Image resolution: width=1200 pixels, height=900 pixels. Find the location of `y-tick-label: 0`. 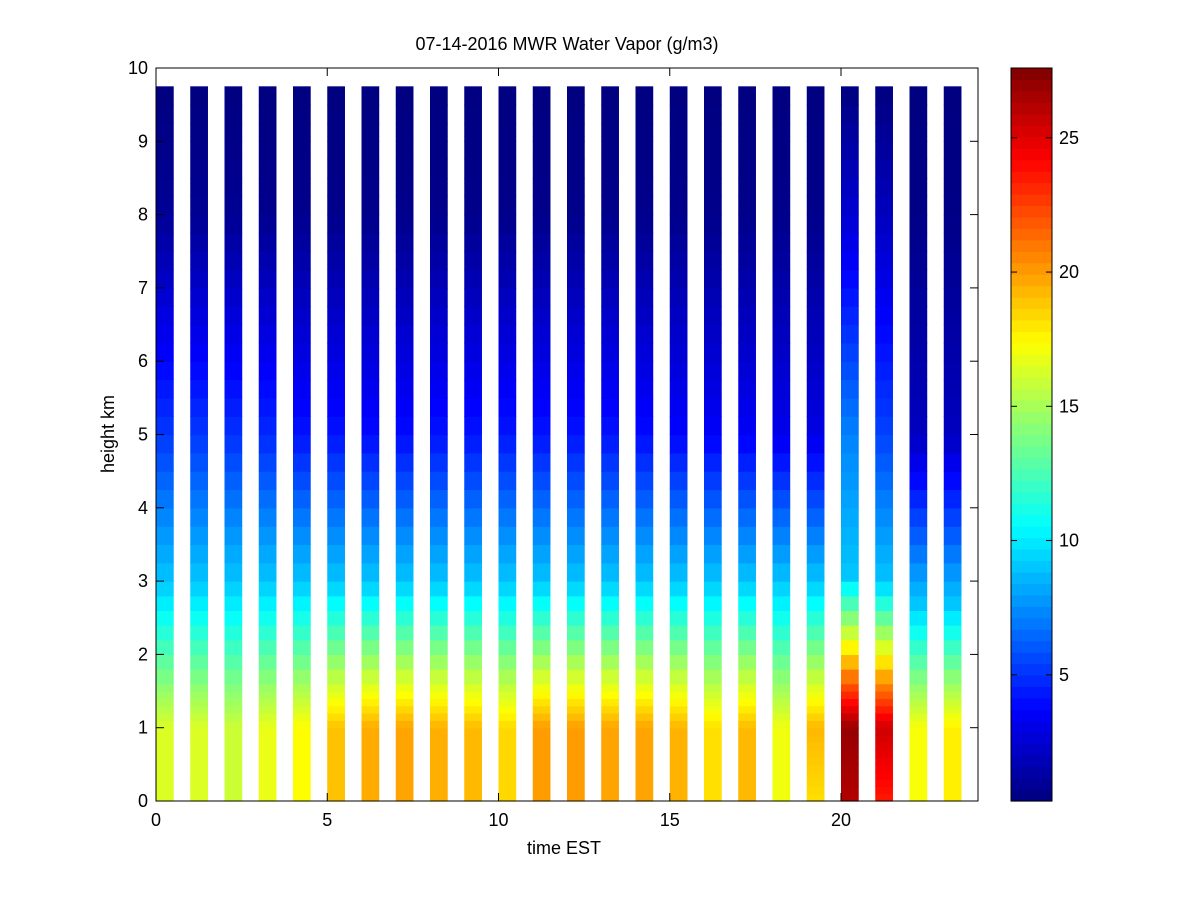

y-tick-label: 0 is located at coordinates (143, 801).